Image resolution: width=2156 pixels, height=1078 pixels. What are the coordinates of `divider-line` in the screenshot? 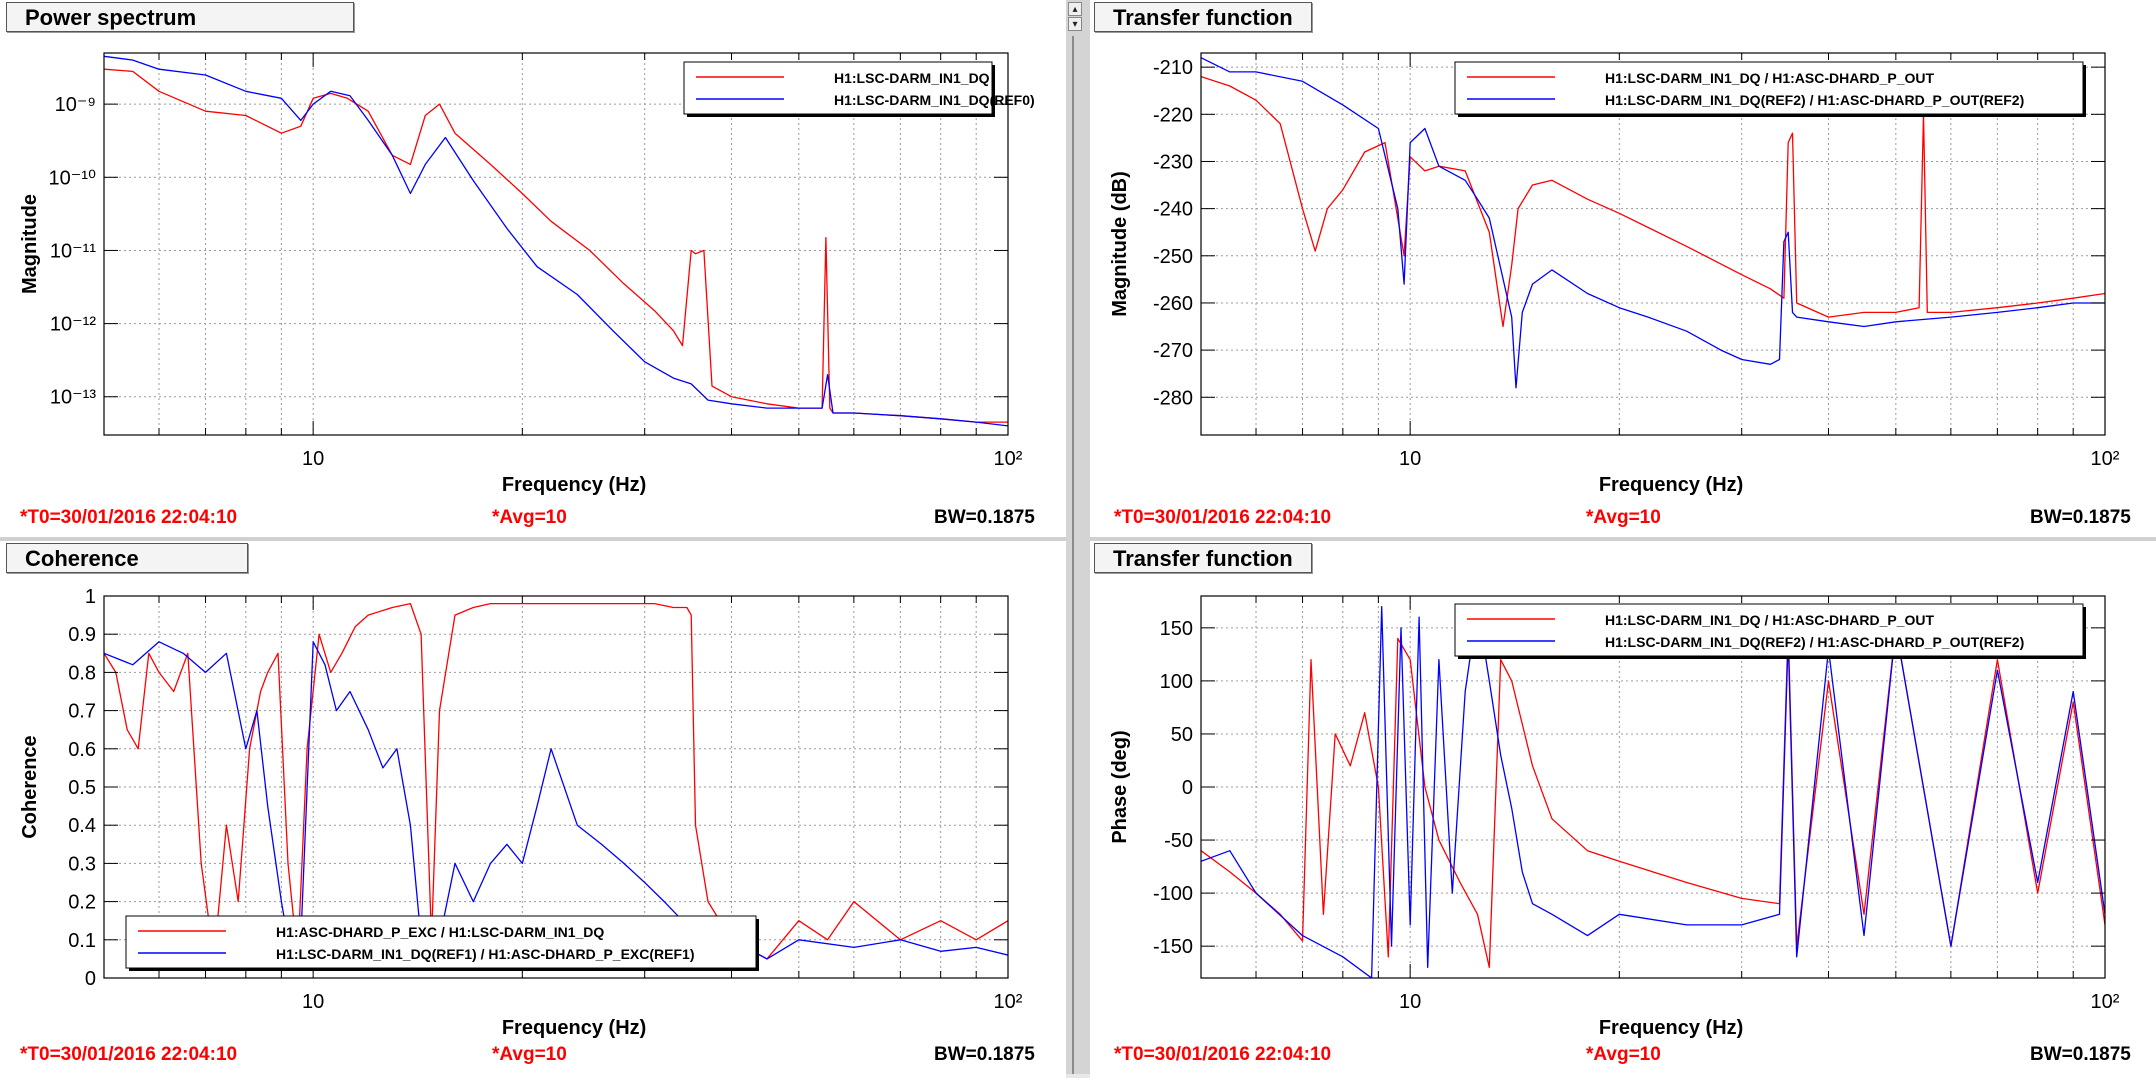 It's located at (1073, 555).